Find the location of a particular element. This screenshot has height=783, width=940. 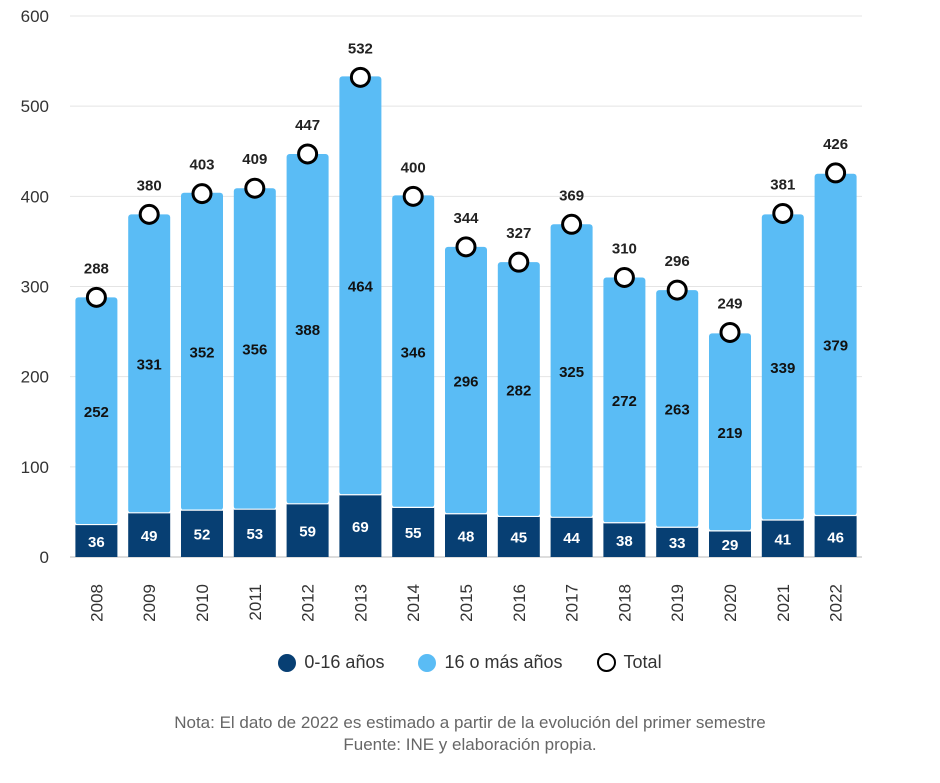

bar-label-16-plus: 339 is located at coordinates (782, 368).